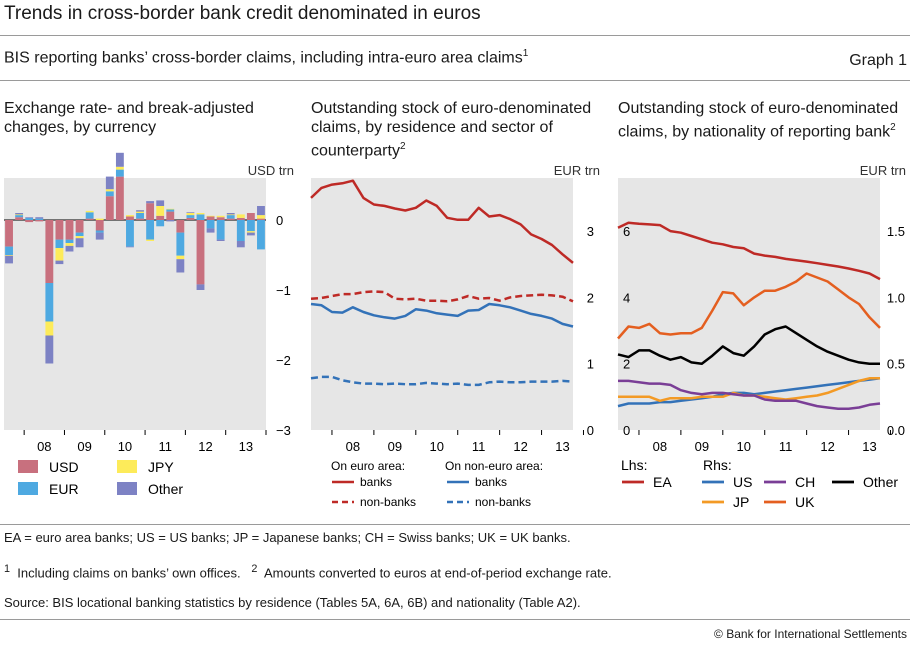  What do you see at coordinates (220, 230) in the screenshot?
I see `bar-eur-2012Q4` at bounding box center [220, 230].